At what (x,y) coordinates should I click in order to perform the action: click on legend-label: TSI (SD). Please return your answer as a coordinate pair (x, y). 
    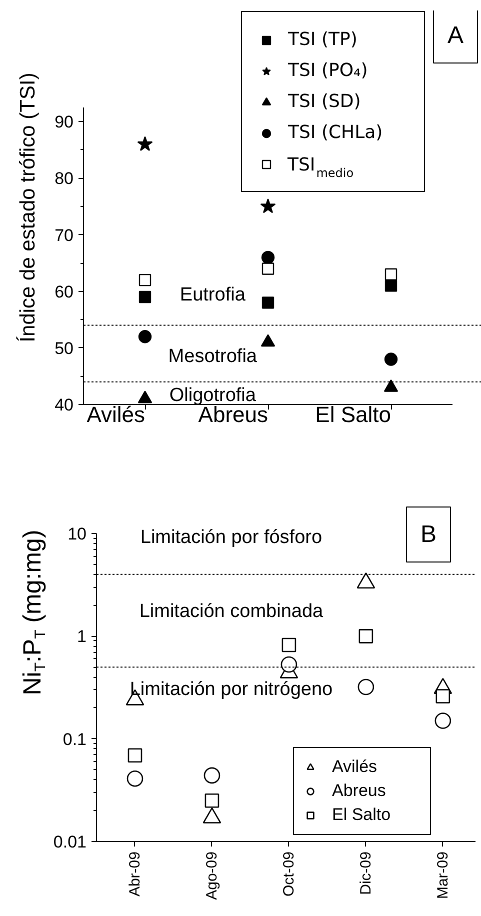
    Looking at the image, I should click on (325, 102).